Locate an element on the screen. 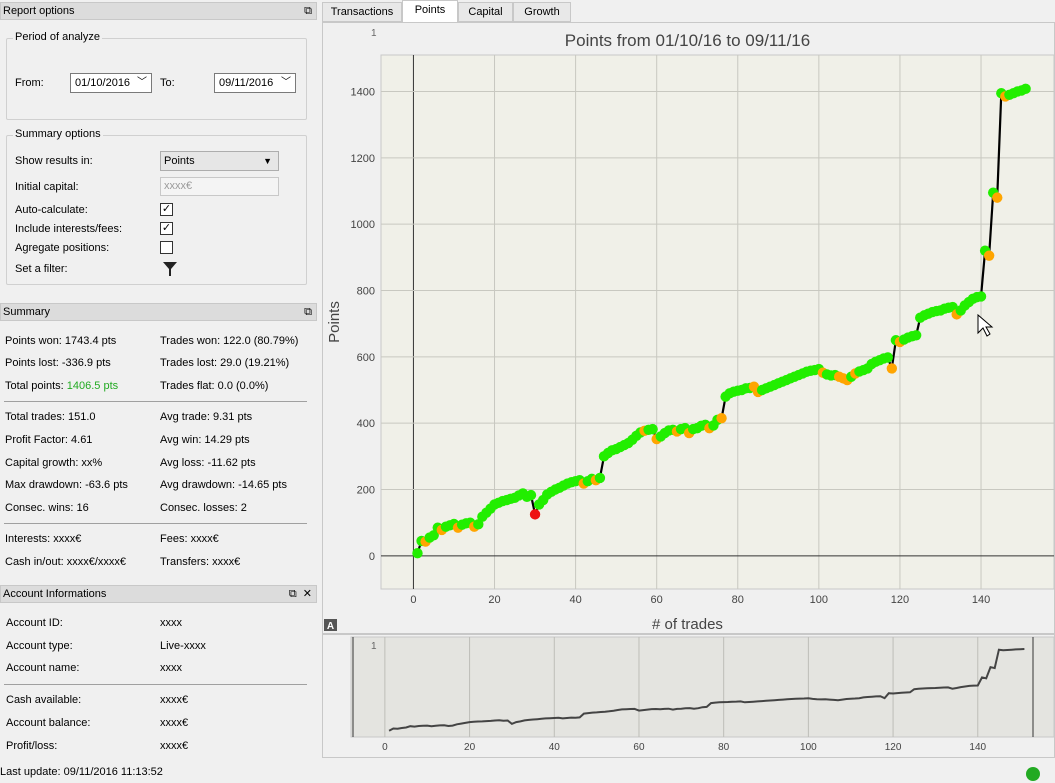  summary-title: Summary is located at coordinates (27, 312).